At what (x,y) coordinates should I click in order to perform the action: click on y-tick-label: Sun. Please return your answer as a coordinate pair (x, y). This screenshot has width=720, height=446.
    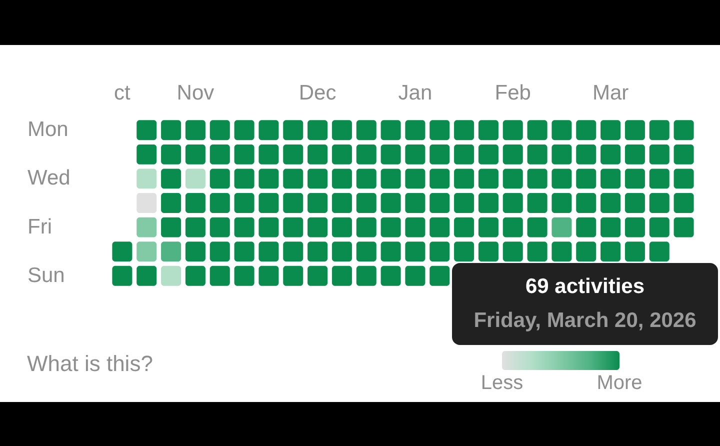
    Looking at the image, I should click on (46, 275).